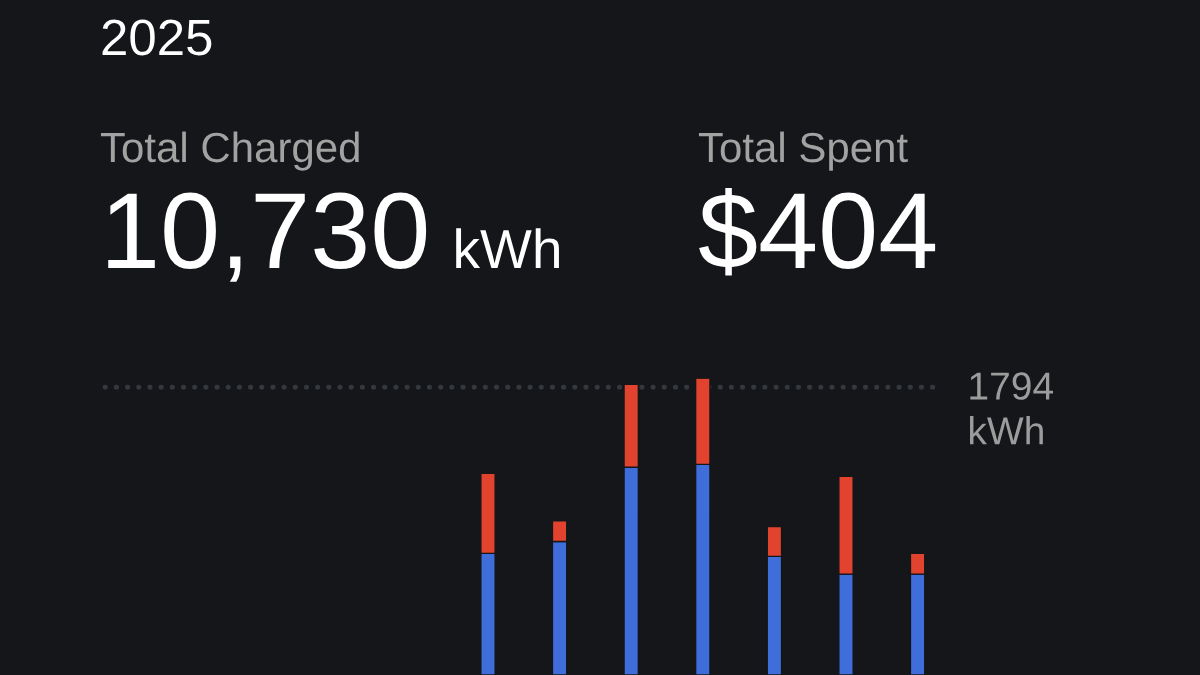 The width and height of the screenshot is (1200, 675). What do you see at coordinates (1012, 408) in the screenshot?
I see `ref-line-label: 1794 kWh` at bounding box center [1012, 408].